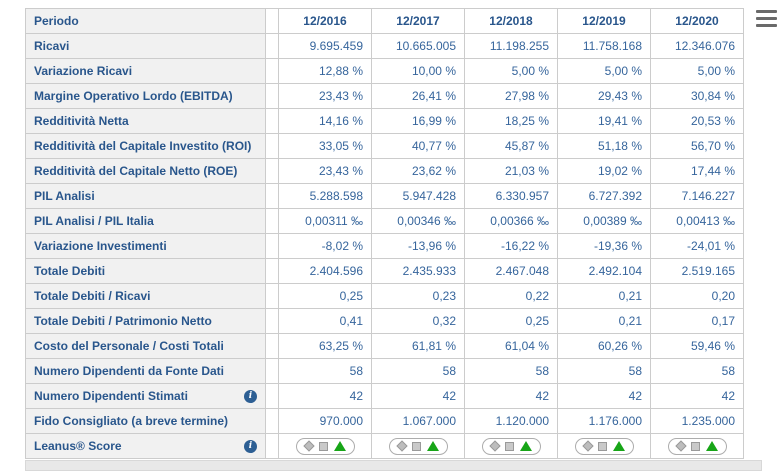 This screenshot has height=476, width=783. What do you see at coordinates (697, 346) in the screenshot?
I see `value-cell: 59,46 %` at bounding box center [697, 346].